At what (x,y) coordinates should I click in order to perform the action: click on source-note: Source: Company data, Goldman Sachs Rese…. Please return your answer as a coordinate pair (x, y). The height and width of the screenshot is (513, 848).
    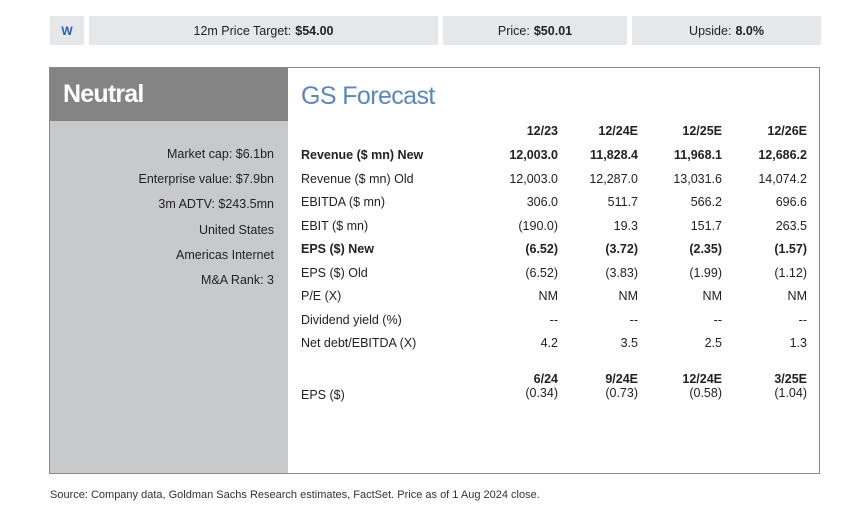
    Looking at the image, I should click on (295, 495).